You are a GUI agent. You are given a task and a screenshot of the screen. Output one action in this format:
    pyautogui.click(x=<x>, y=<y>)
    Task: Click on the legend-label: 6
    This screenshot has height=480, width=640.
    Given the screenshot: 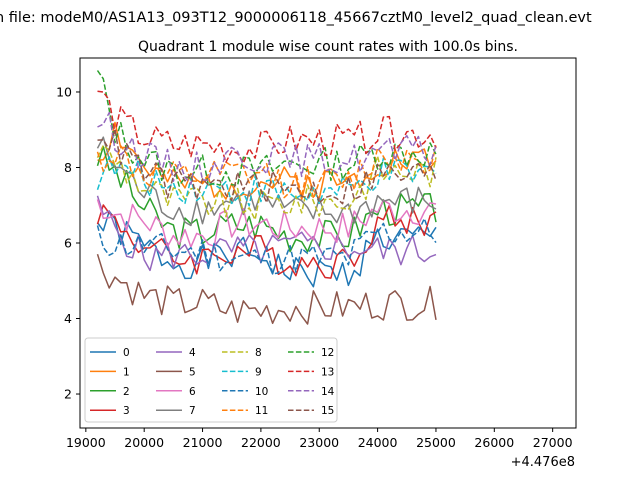 What is the action you would take?
    pyautogui.click(x=192, y=392)
    